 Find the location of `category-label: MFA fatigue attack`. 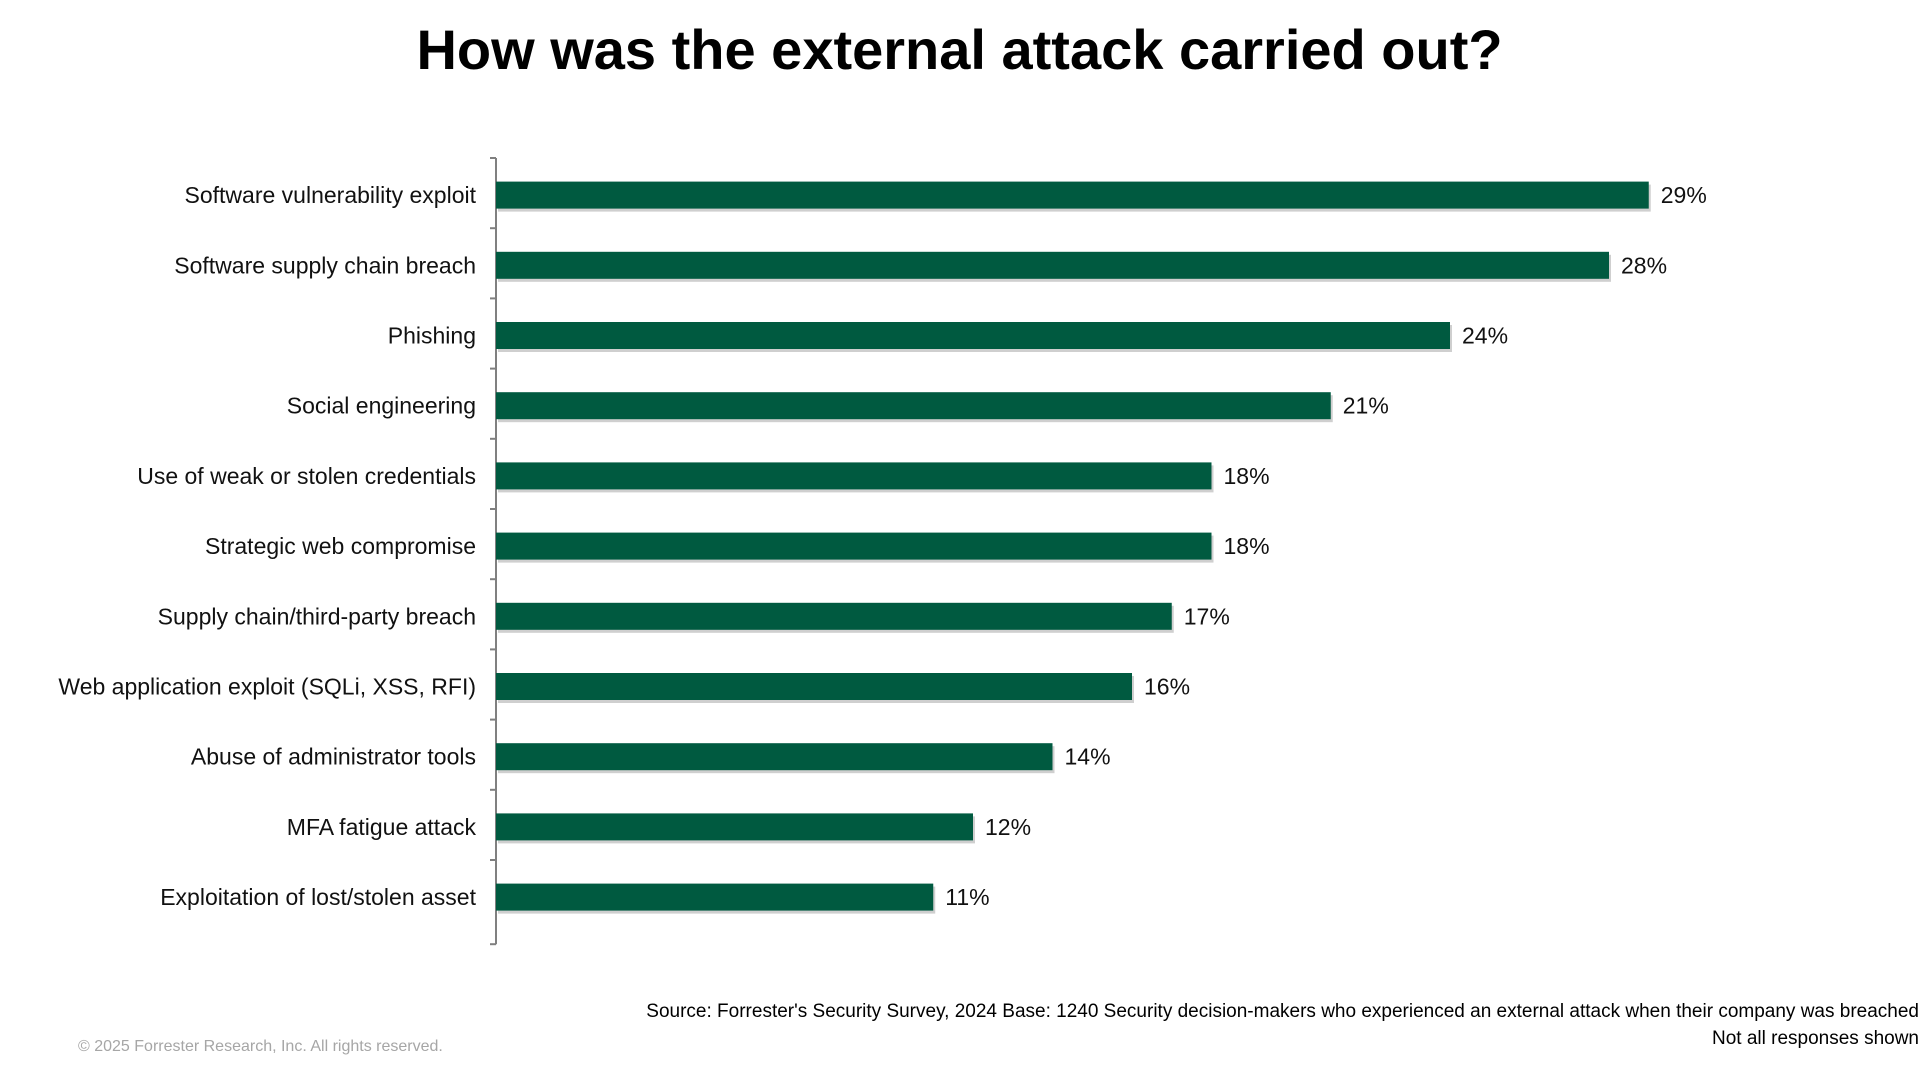

category-label: MFA fatigue attack is located at coordinates (382, 827).